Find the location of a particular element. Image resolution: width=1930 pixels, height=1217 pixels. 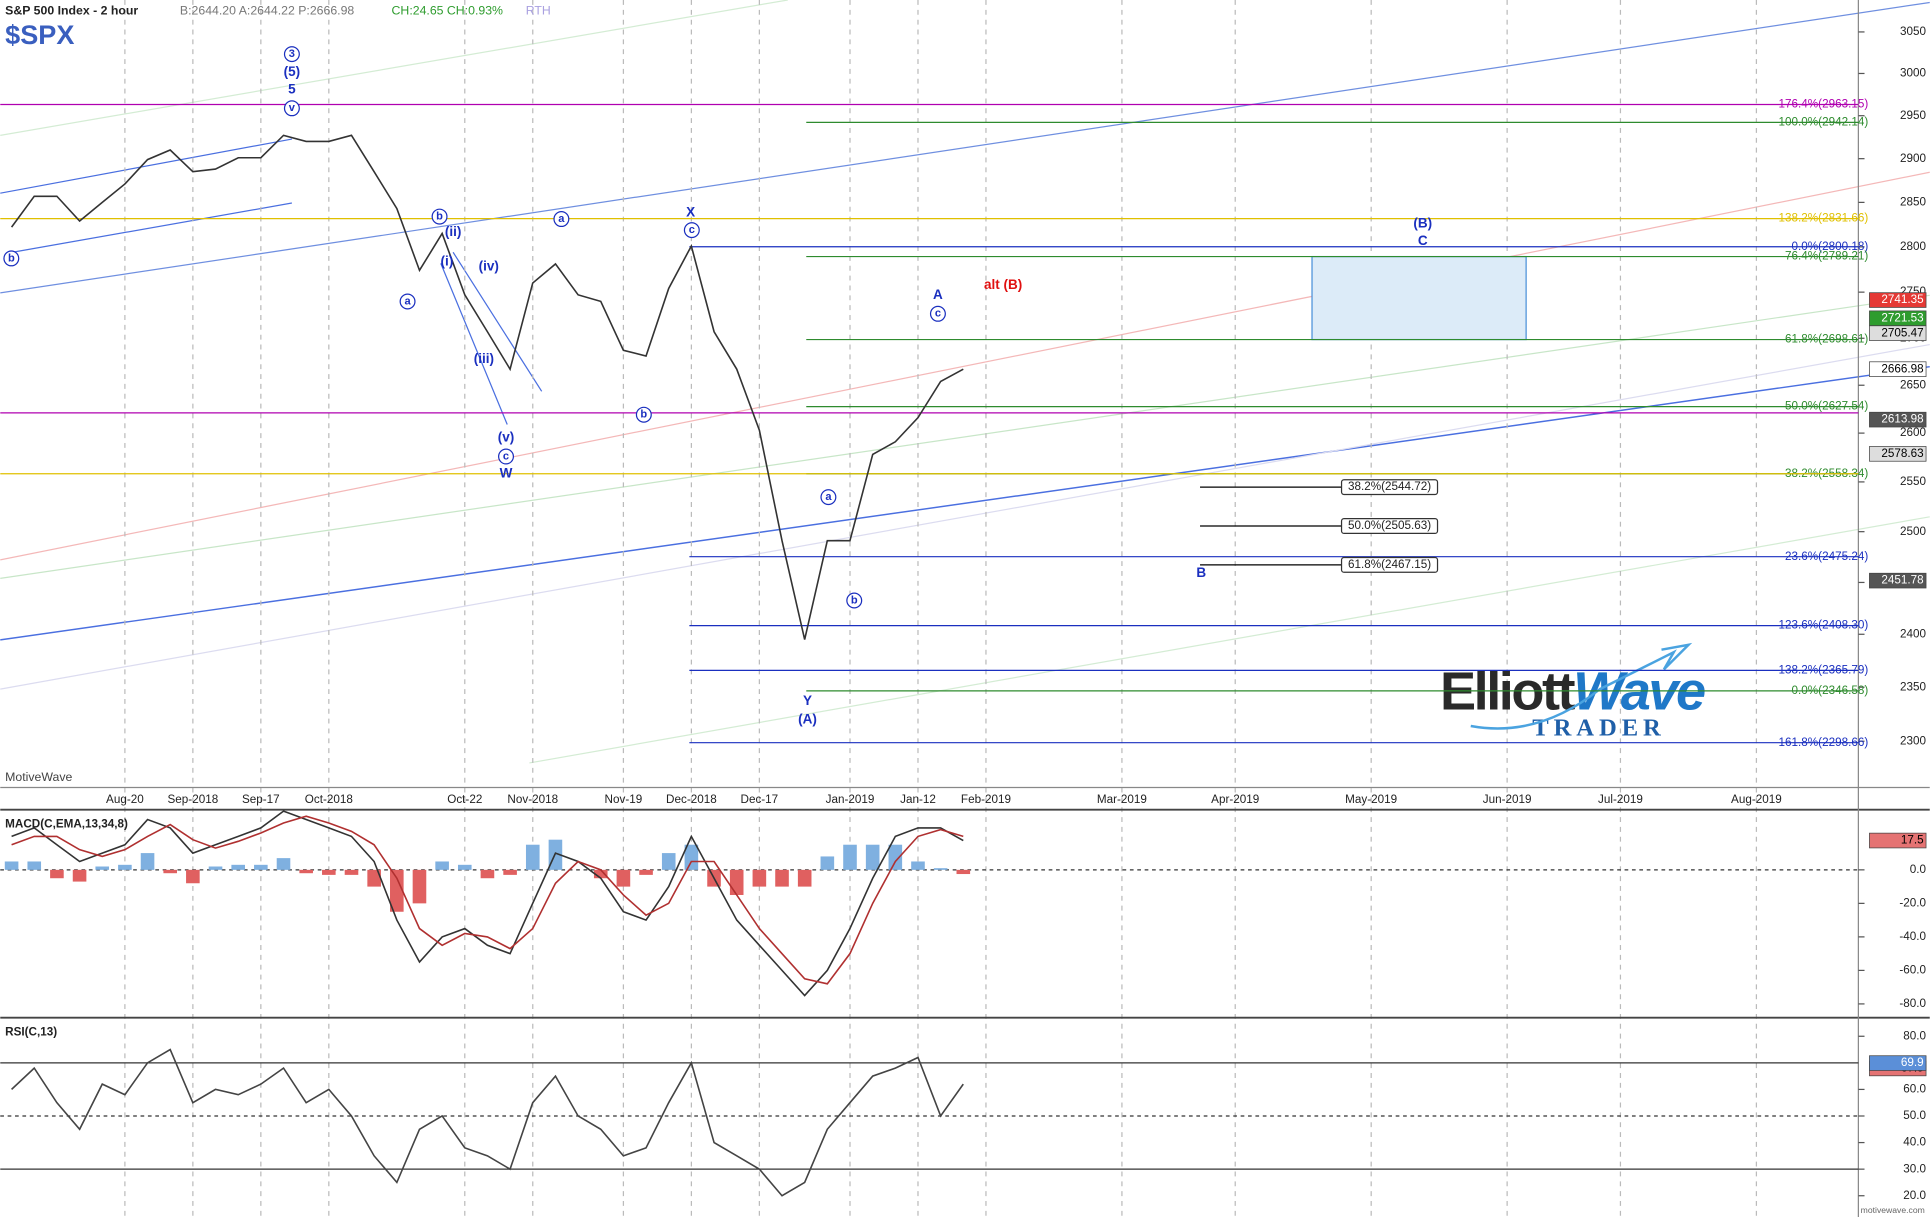

wave-label: (iv) is located at coordinates (489, 266).